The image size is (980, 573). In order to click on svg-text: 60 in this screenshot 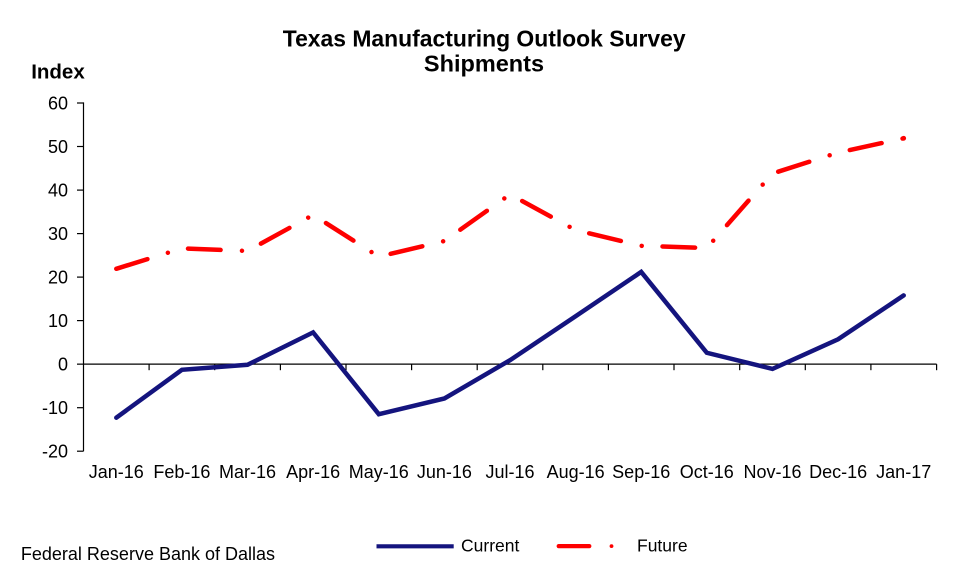, I will do `click(58, 103)`.